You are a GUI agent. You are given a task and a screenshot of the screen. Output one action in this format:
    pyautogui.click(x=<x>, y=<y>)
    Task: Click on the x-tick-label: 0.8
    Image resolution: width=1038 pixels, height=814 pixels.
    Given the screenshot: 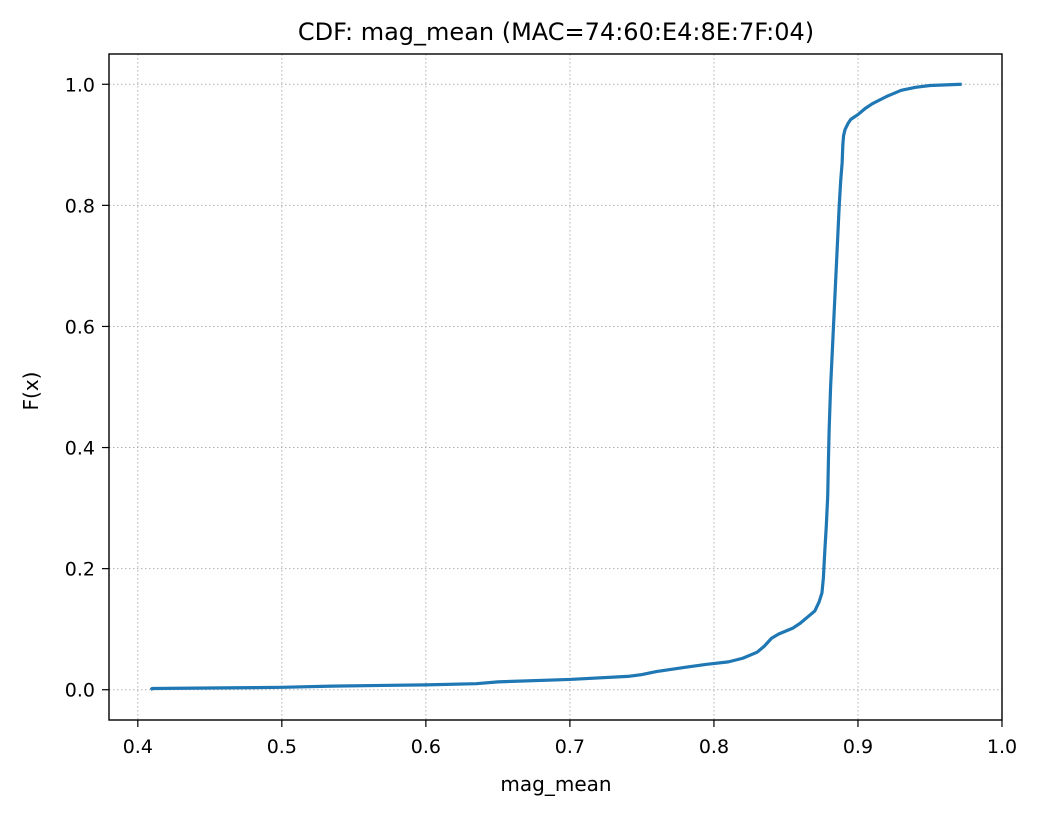 What is the action you would take?
    pyautogui.click(x=714, y=747)
    